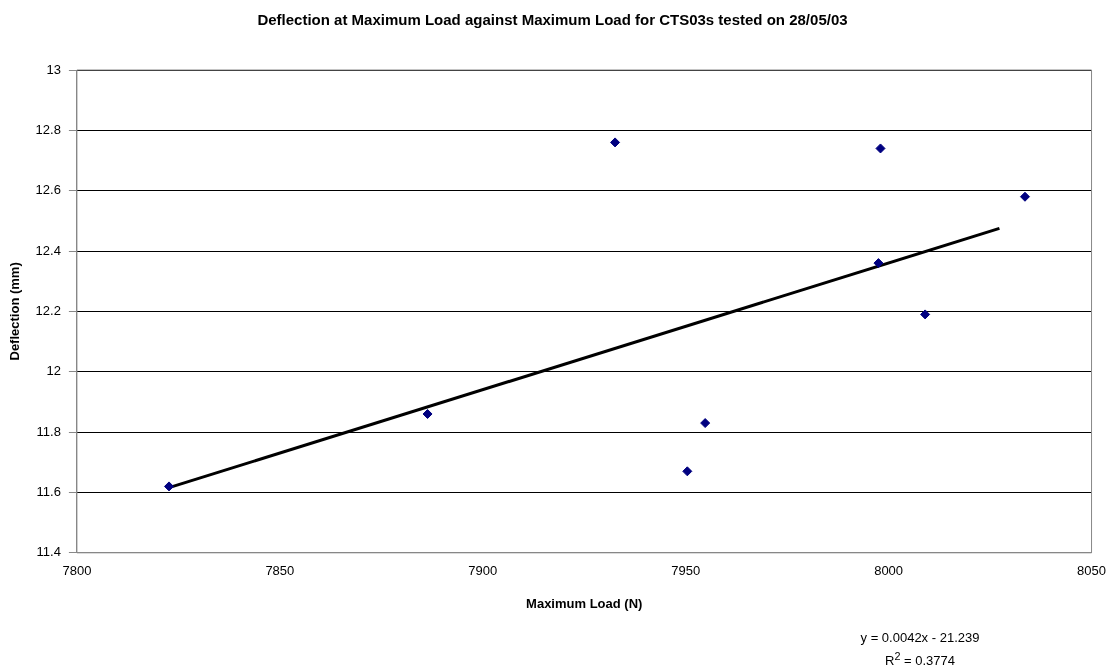 This screenshot has width=1109, height=671. Describe the element at coordinates (48, 492) in the screenshot. I see `y-tick-label: 11.6` at that location.